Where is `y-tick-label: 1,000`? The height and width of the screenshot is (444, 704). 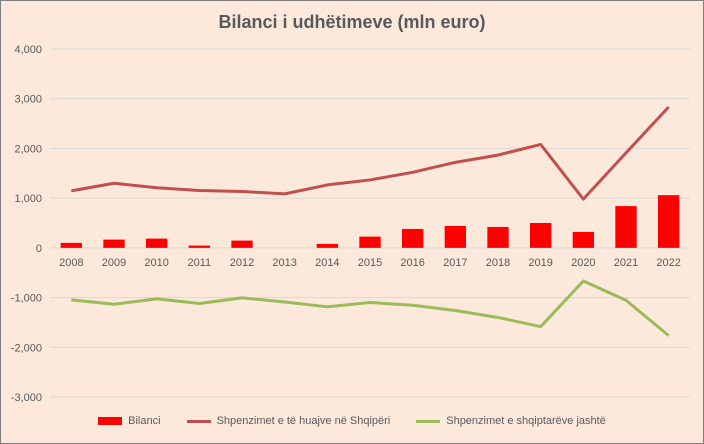
y-tick-label: 1,000 is located at coordinates (28, 199).